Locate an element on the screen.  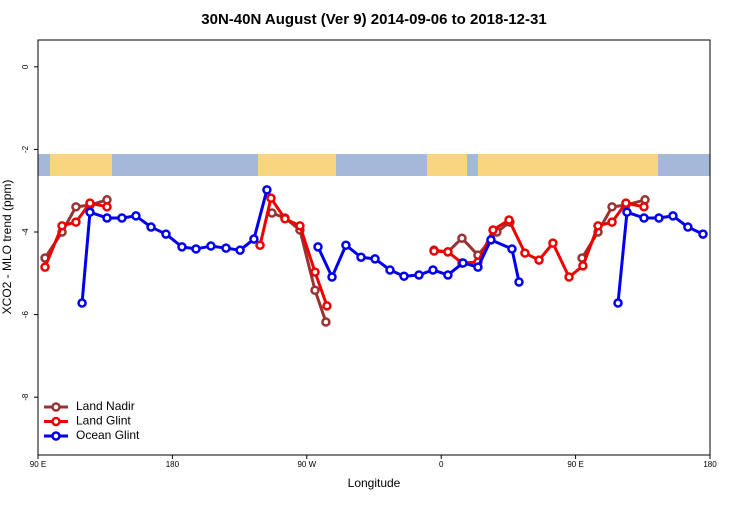
y-tick-label: 0 is located at coordinates (25, 66).